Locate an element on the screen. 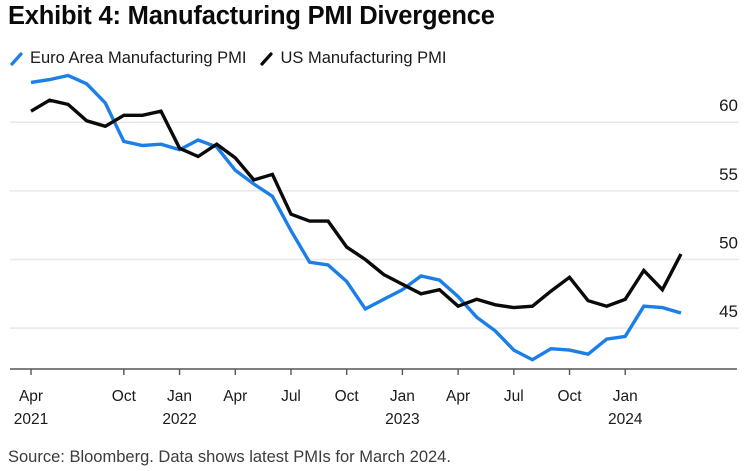 This screenshot has width=750, height=471. x-tick-year-label: 2024 is located at coordinates (625, 419).